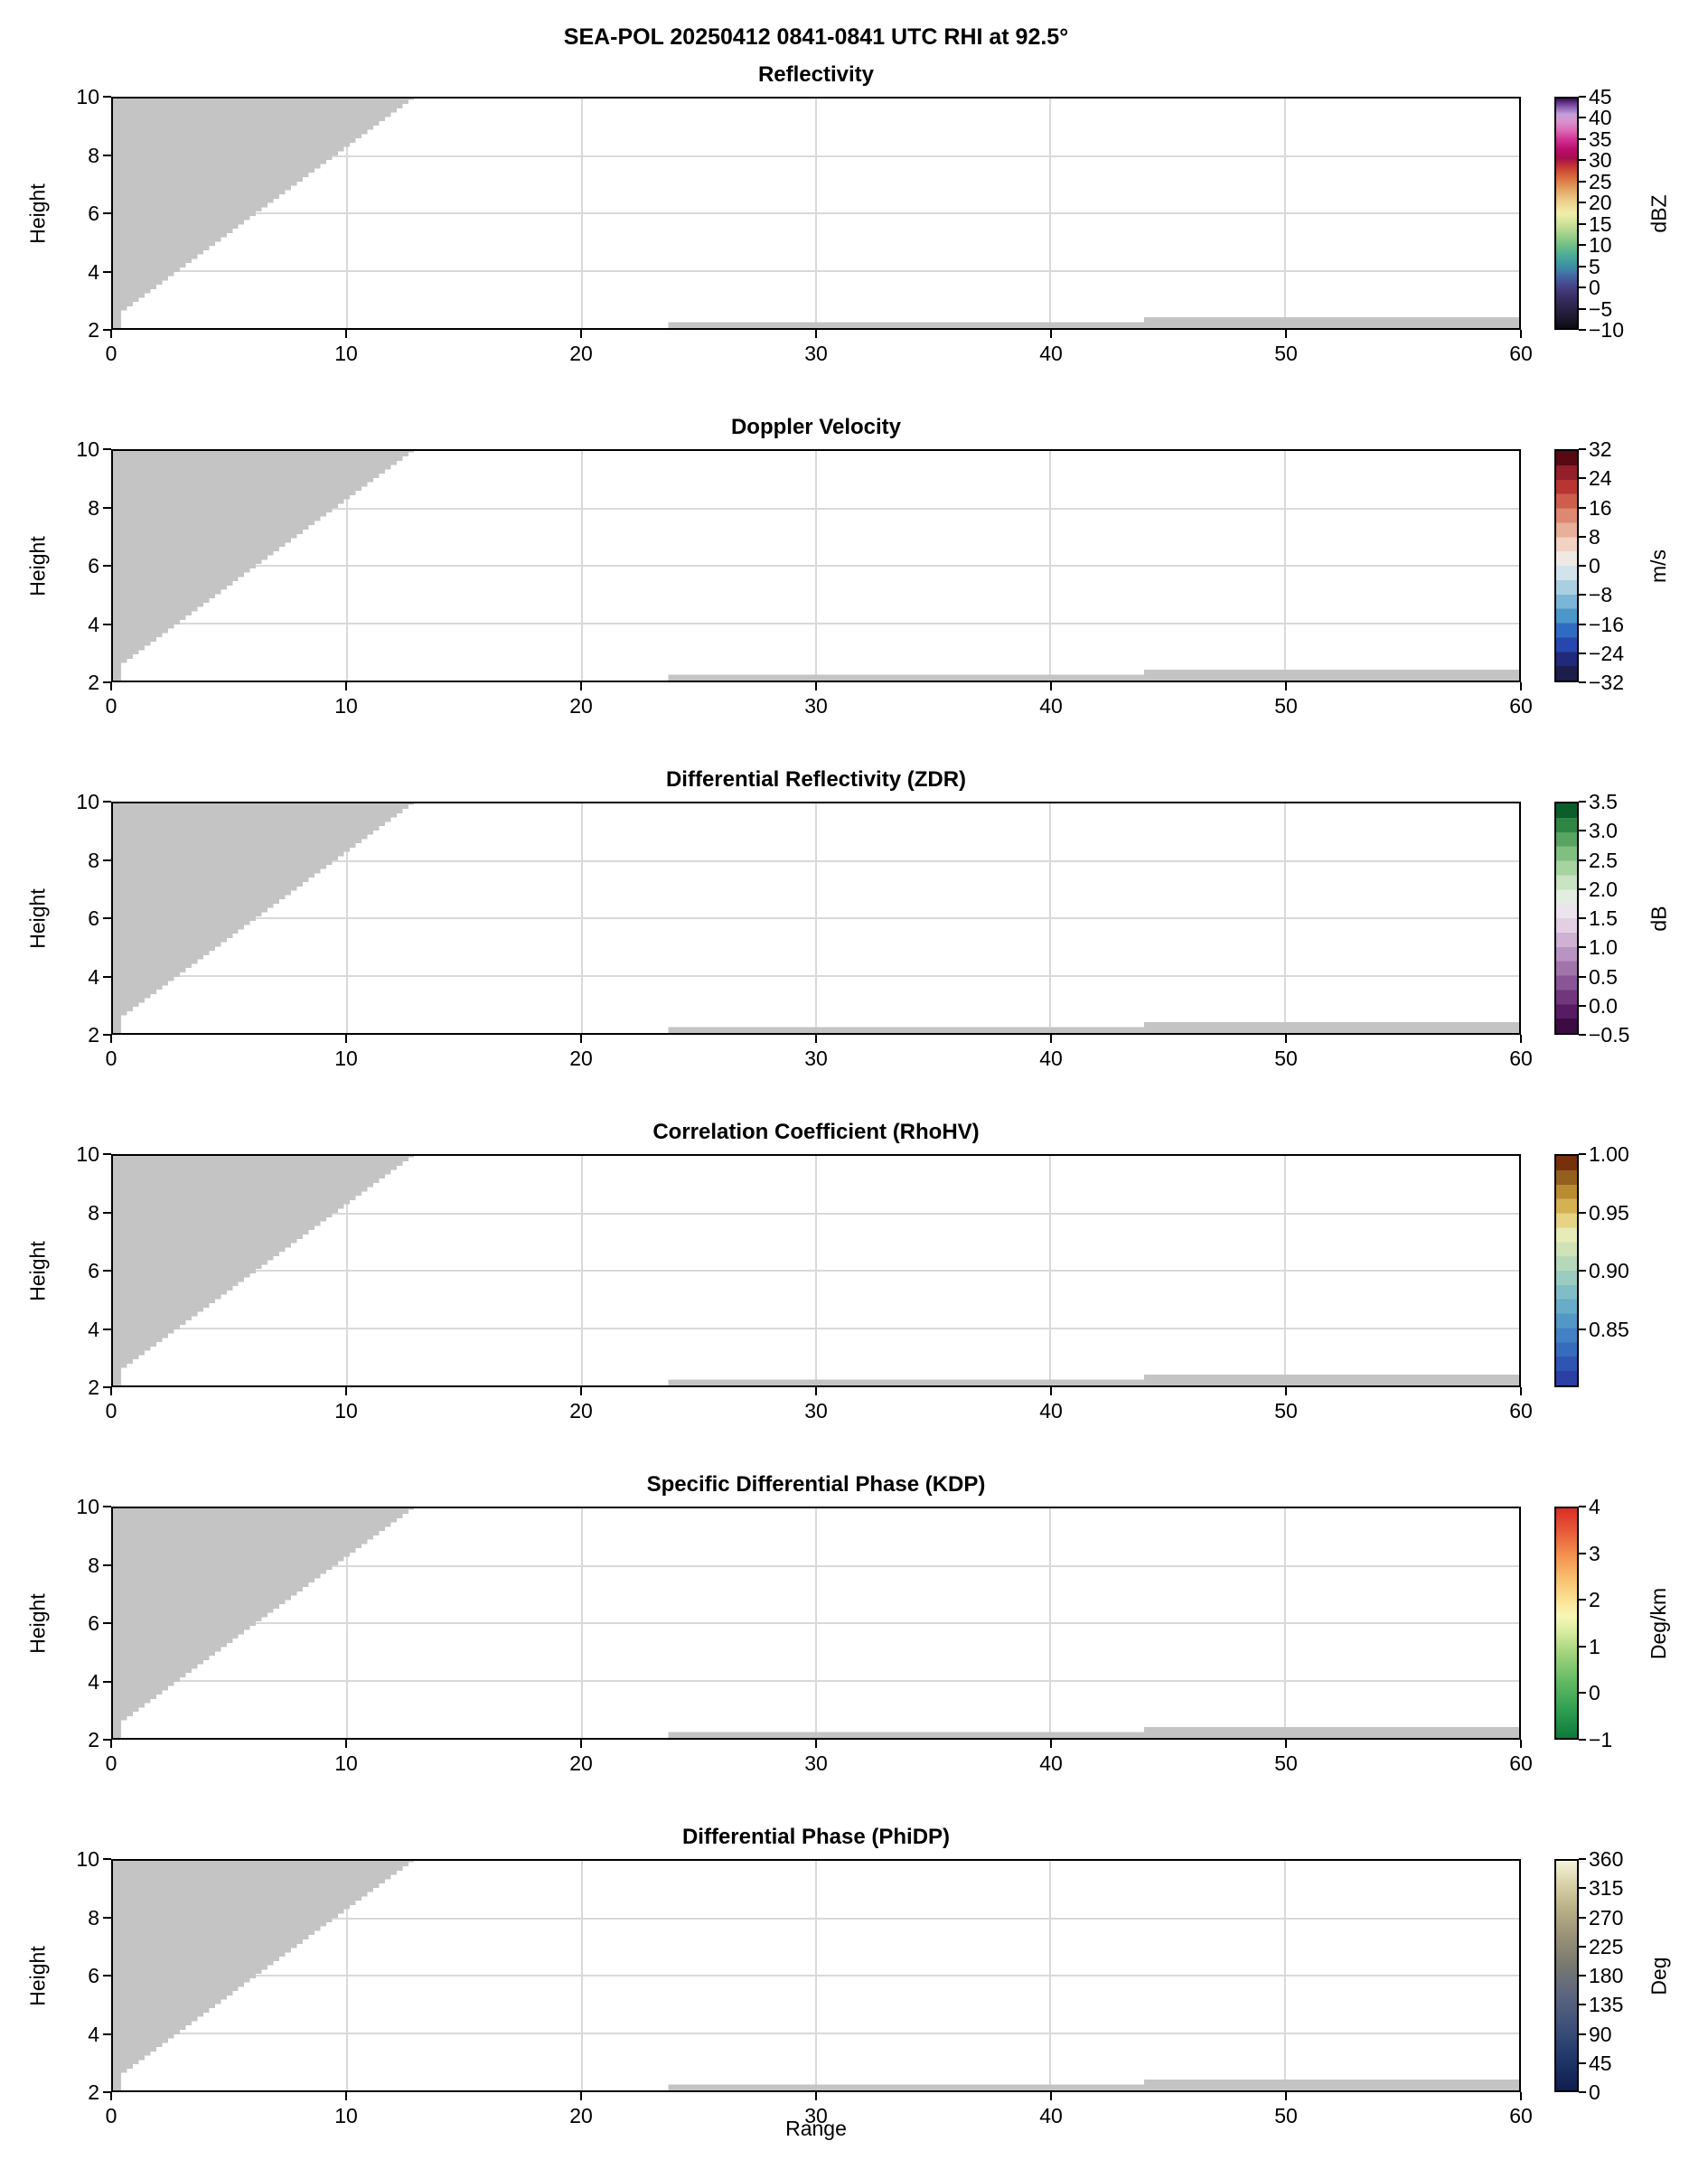  I want to click on colorbar-tick-label: 270, so click(1606, 1918).